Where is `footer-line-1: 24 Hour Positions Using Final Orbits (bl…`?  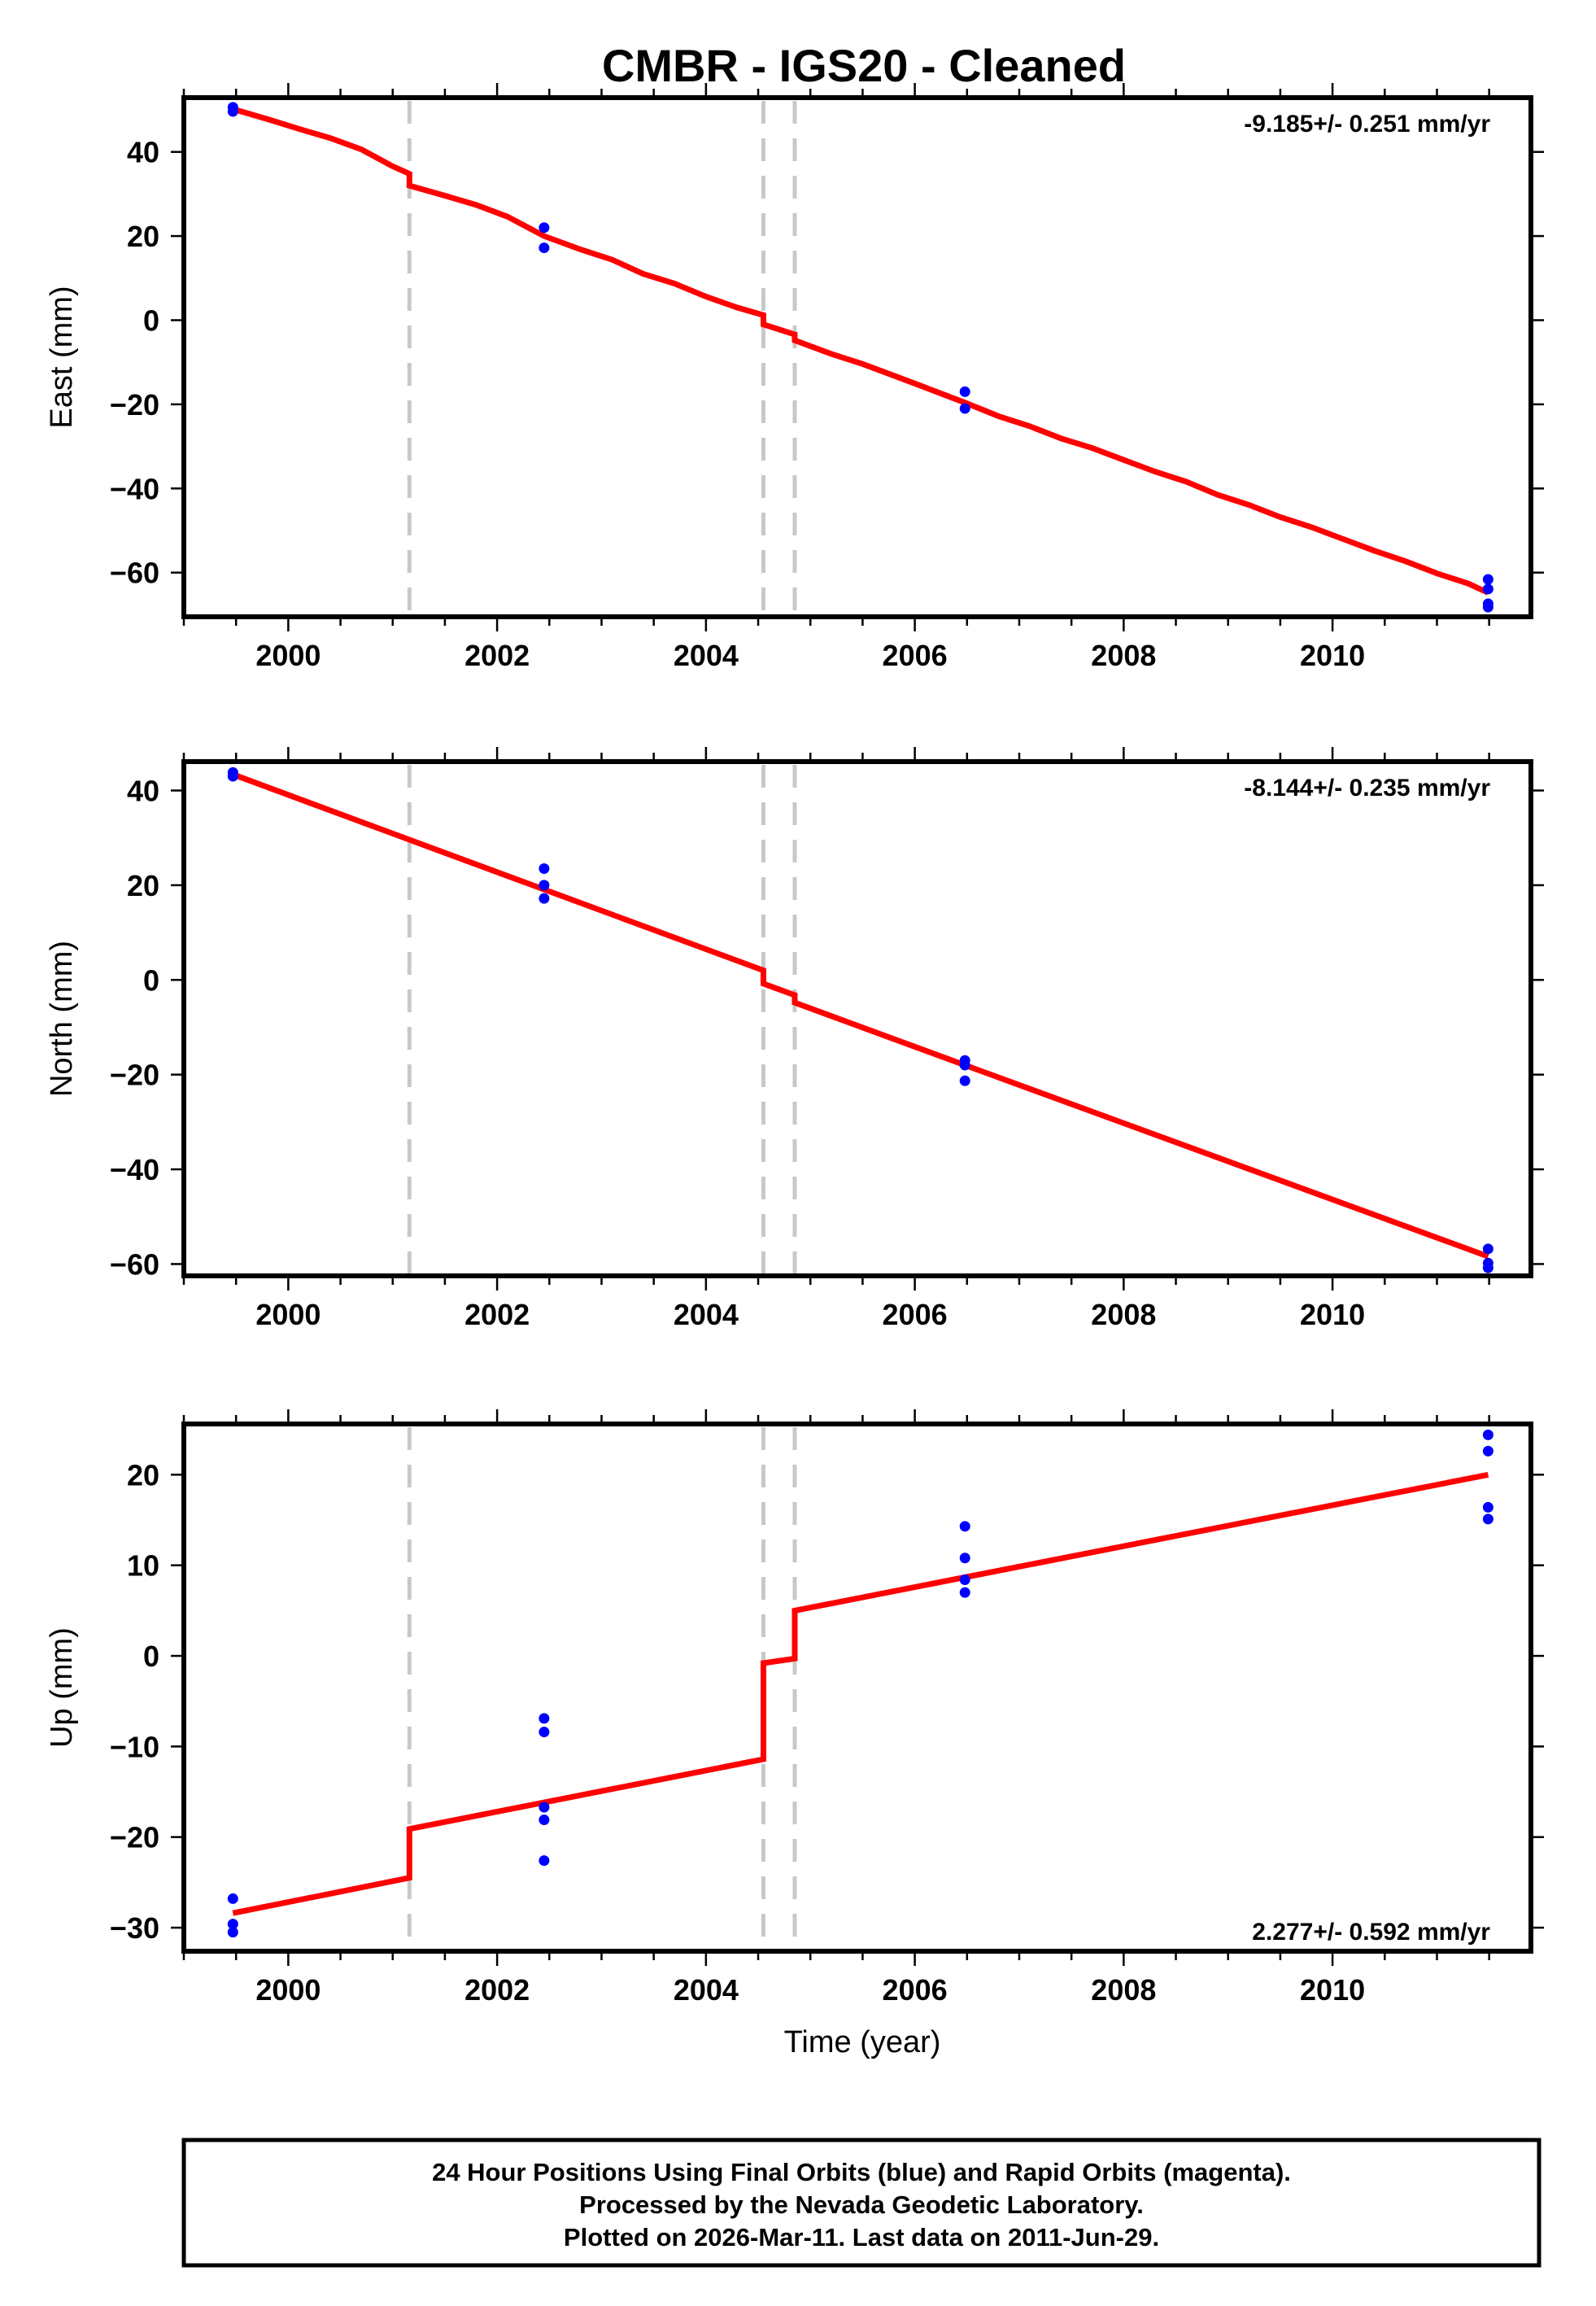 footer-line-1: 24 Hour Positions Using Final Orbits (bl… is located at coordinates (861, 2172).